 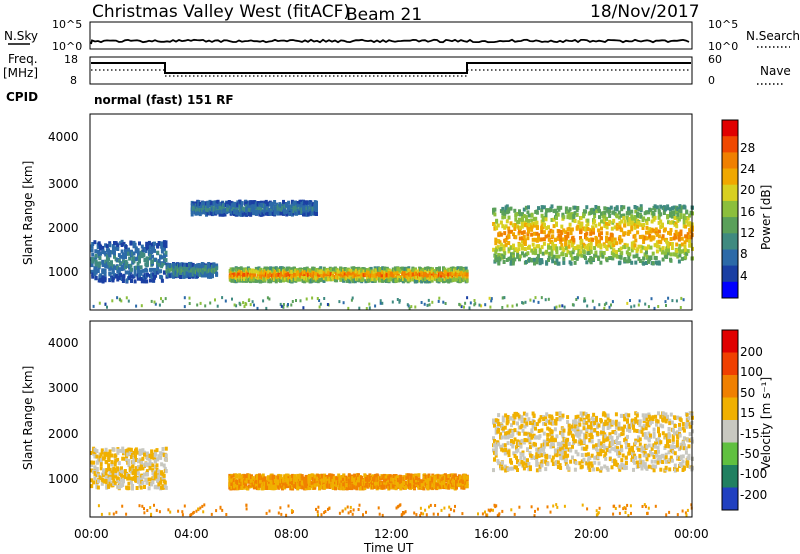 I want to click on power-cbar-tick-16: 16, so click(x=747, y=212).